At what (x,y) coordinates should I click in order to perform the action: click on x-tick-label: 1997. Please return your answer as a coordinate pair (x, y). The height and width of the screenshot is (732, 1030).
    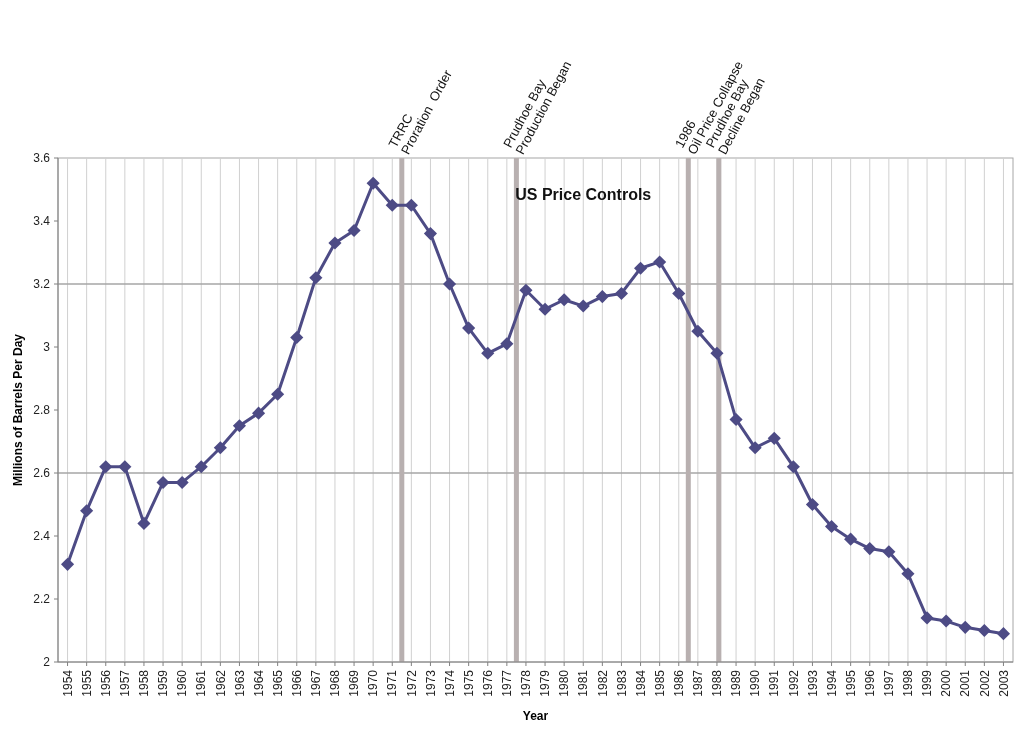
    Looking at the image, I should click on (889, 683).